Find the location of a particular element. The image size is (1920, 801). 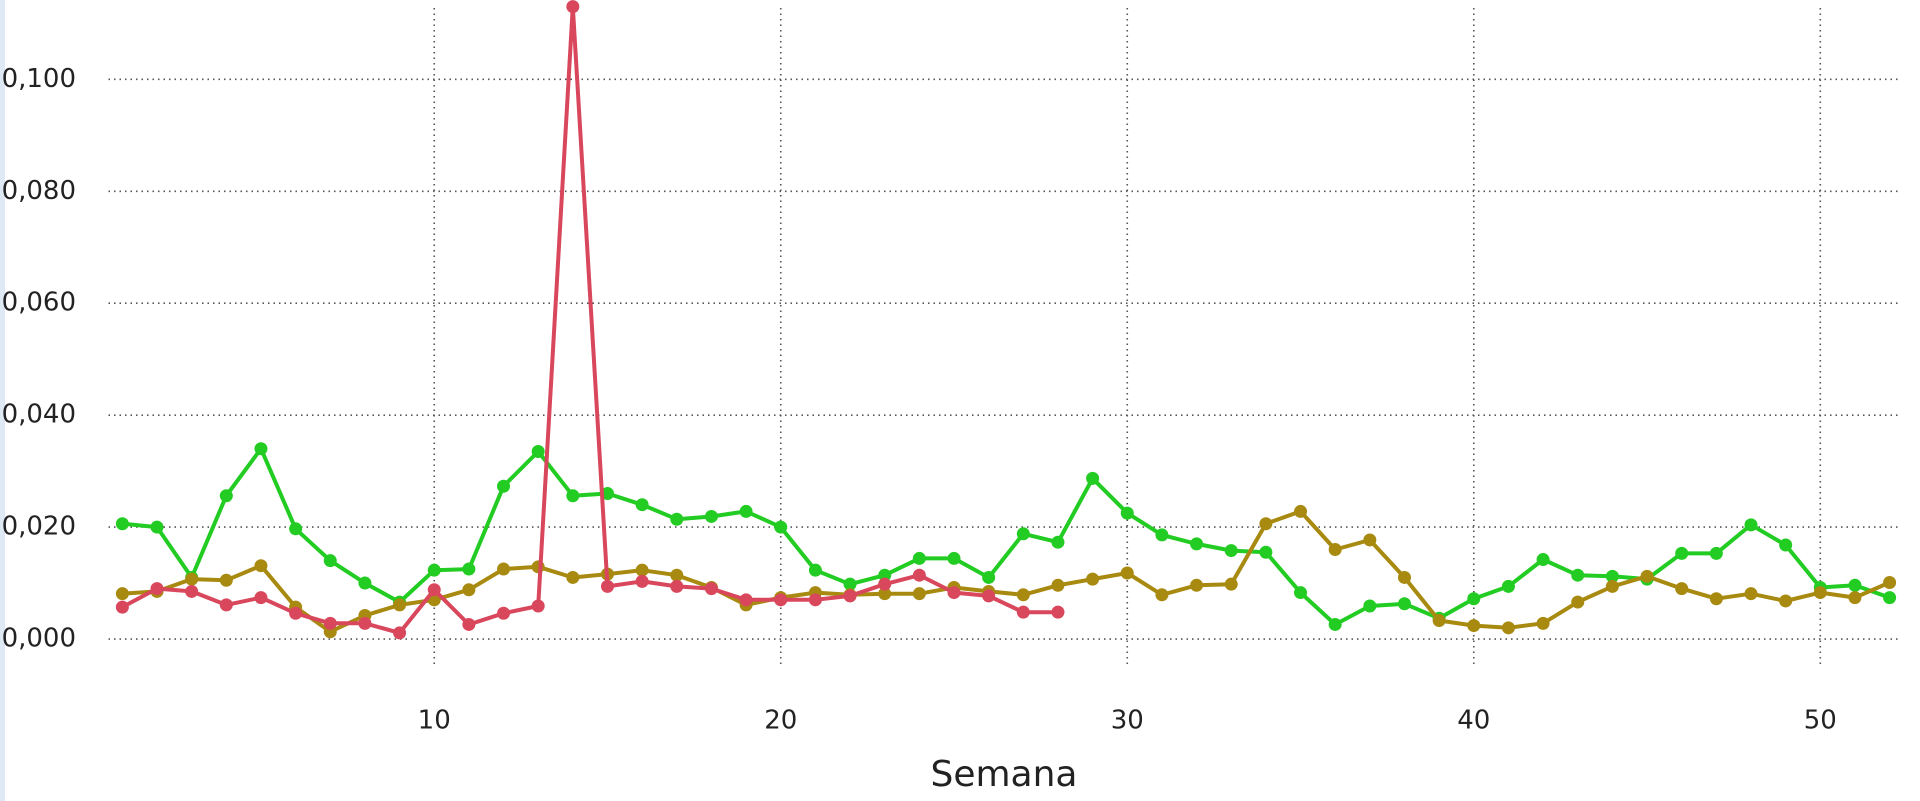

y-tick-label: 0,000 is located at coordinates (39, 639).